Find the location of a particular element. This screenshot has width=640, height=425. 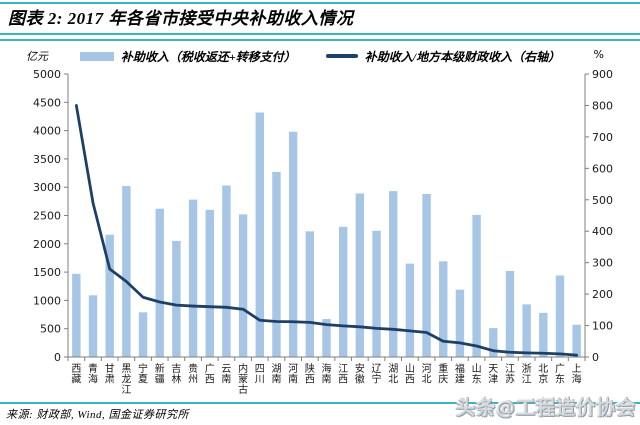

left-axis-tick-label: 3500 is located at coordinates (47, 159).